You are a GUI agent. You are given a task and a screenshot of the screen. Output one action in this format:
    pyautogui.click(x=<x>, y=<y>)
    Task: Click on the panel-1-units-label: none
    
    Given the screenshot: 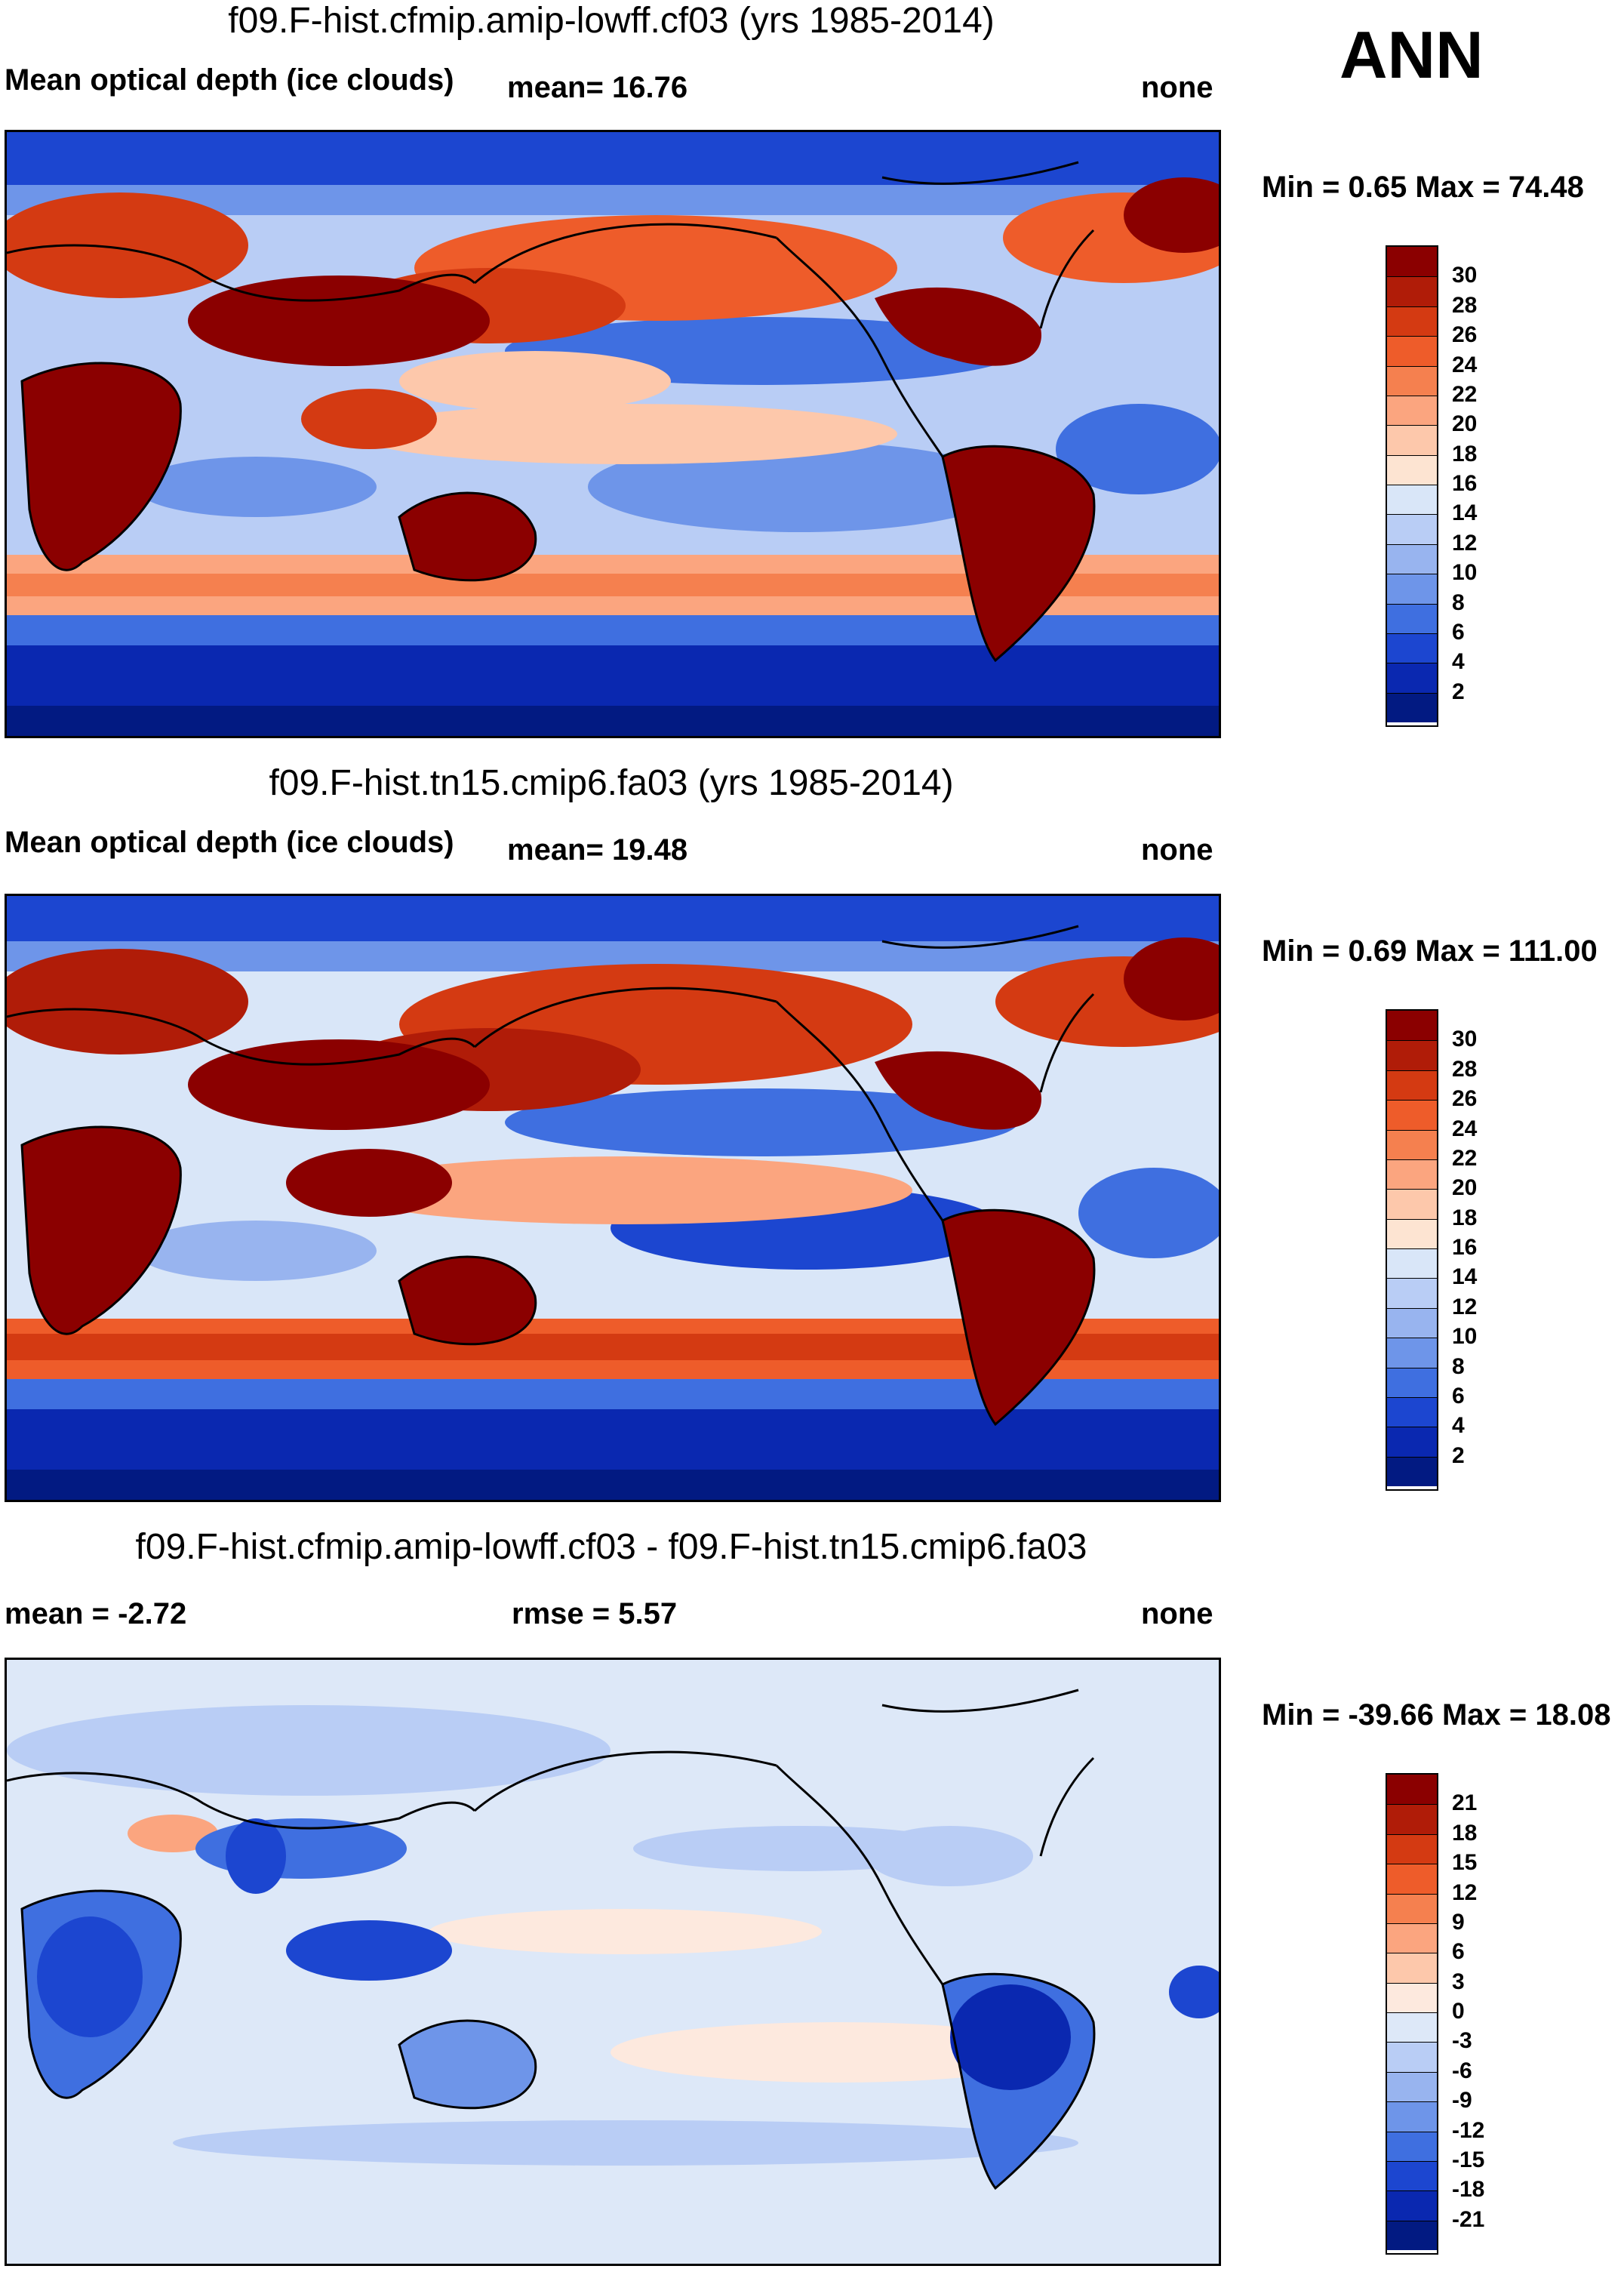 What is the action you would take?
    pyautogui.click(x=1177, y=87)
    